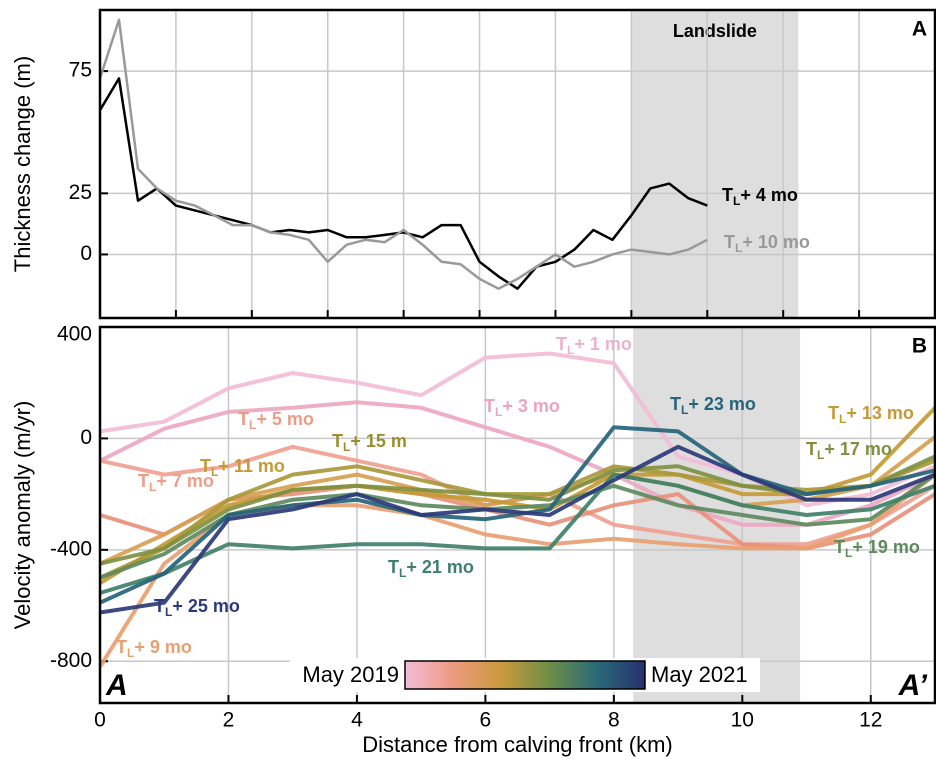 Image resolution: width=936 pixels, height=759 pixels. I want to click on label-suffix: + 3 mo, so click(531, 406).